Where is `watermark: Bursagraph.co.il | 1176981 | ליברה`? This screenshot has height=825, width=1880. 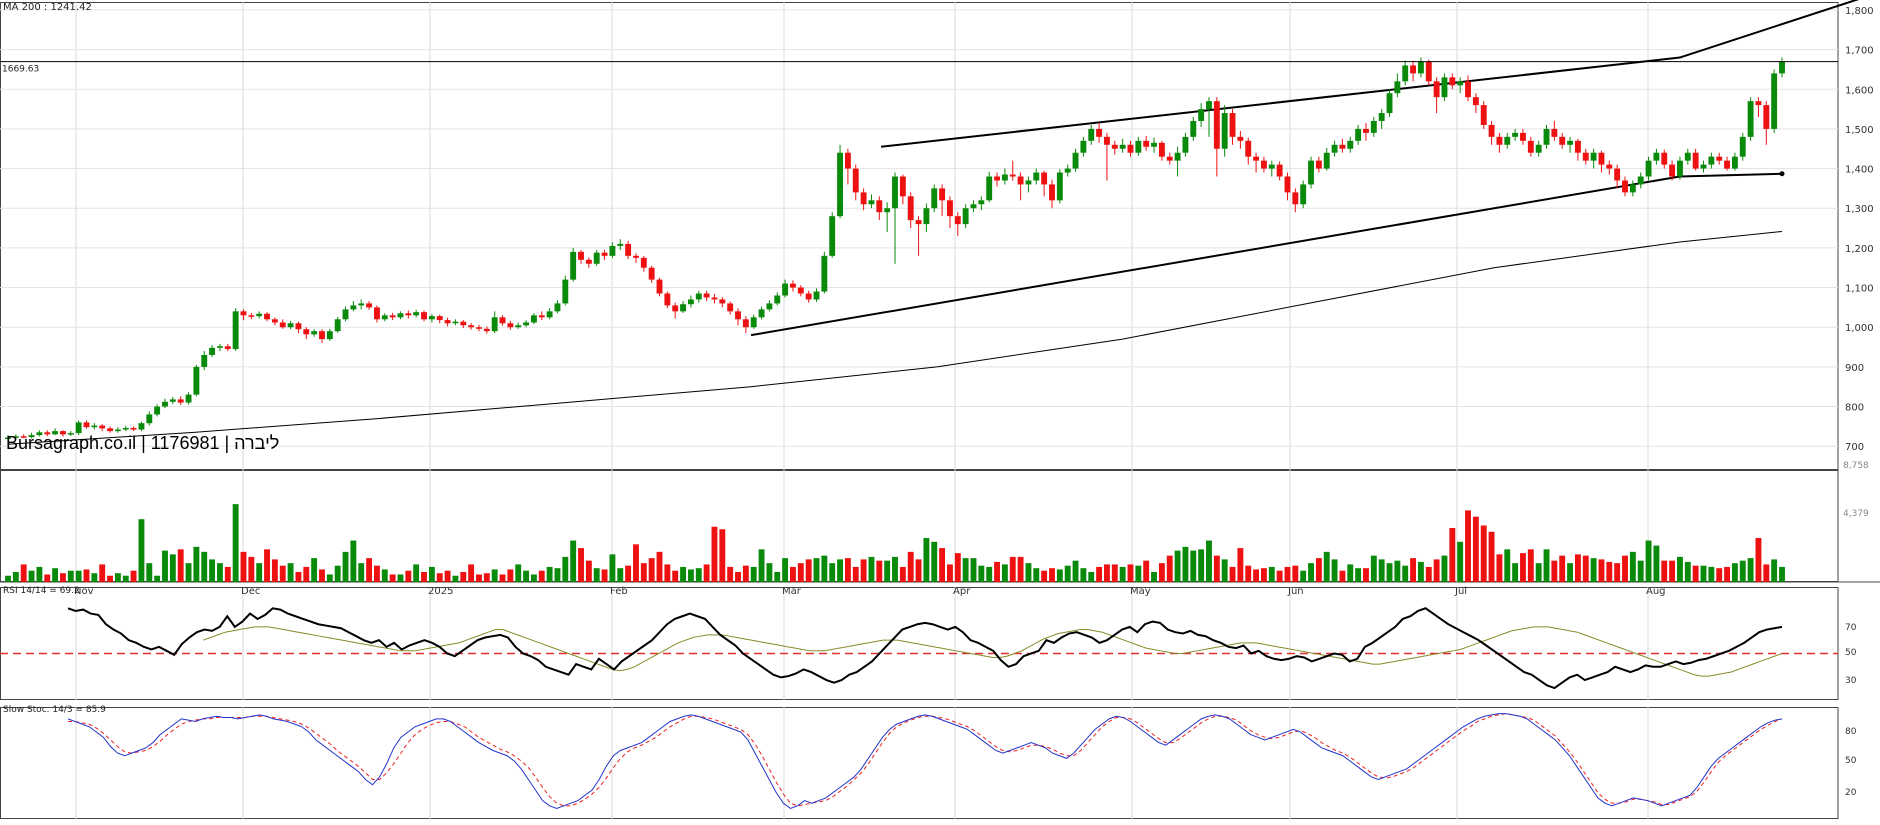
watermark: Bursagraph.co.il | 1176981 | ליברה is located at coordinates (142, 443).